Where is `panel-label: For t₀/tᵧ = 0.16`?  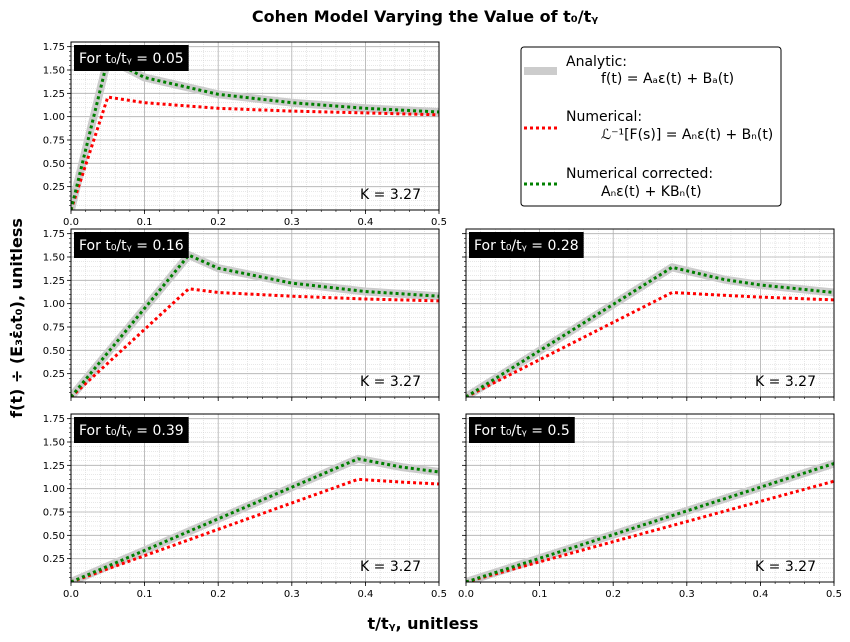
panel-label: For t₀/tᵧ = 0.16 is located at coordinates (131, 246).